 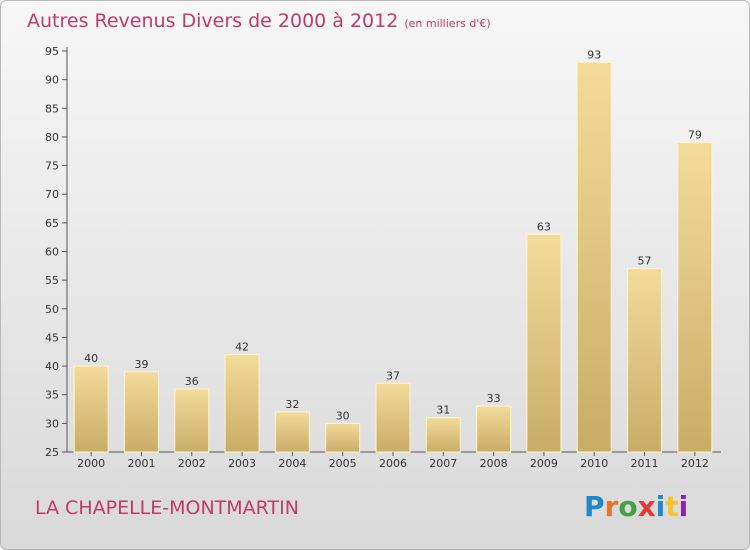 What do you see at coordinates (52, 137) in the screenshot?
I see `y-tick-label: 80` at bounding box center [52, 137].